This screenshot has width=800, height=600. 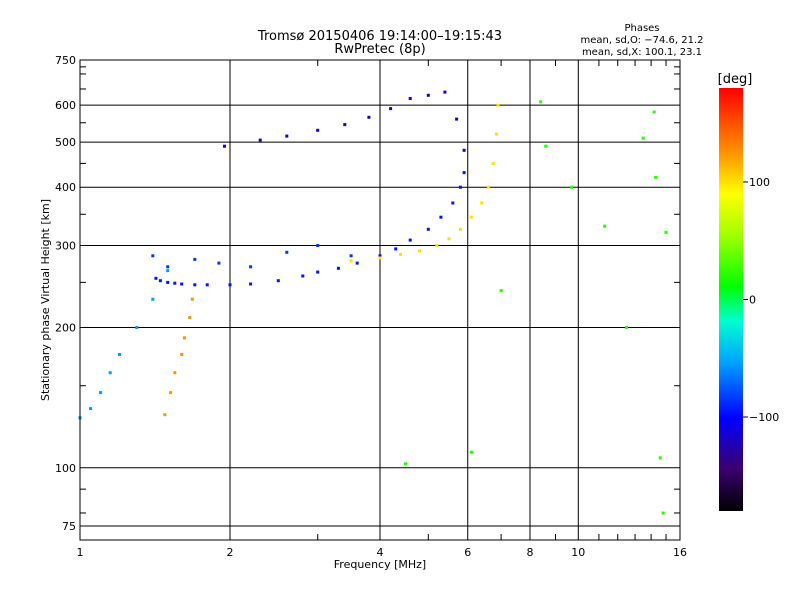 What do you see at coordinates (642, 40) in the screenshot?
I see `phase-stats-o: mean, sd,O: −74.6, 21.2` at bounding box center [642, 40].